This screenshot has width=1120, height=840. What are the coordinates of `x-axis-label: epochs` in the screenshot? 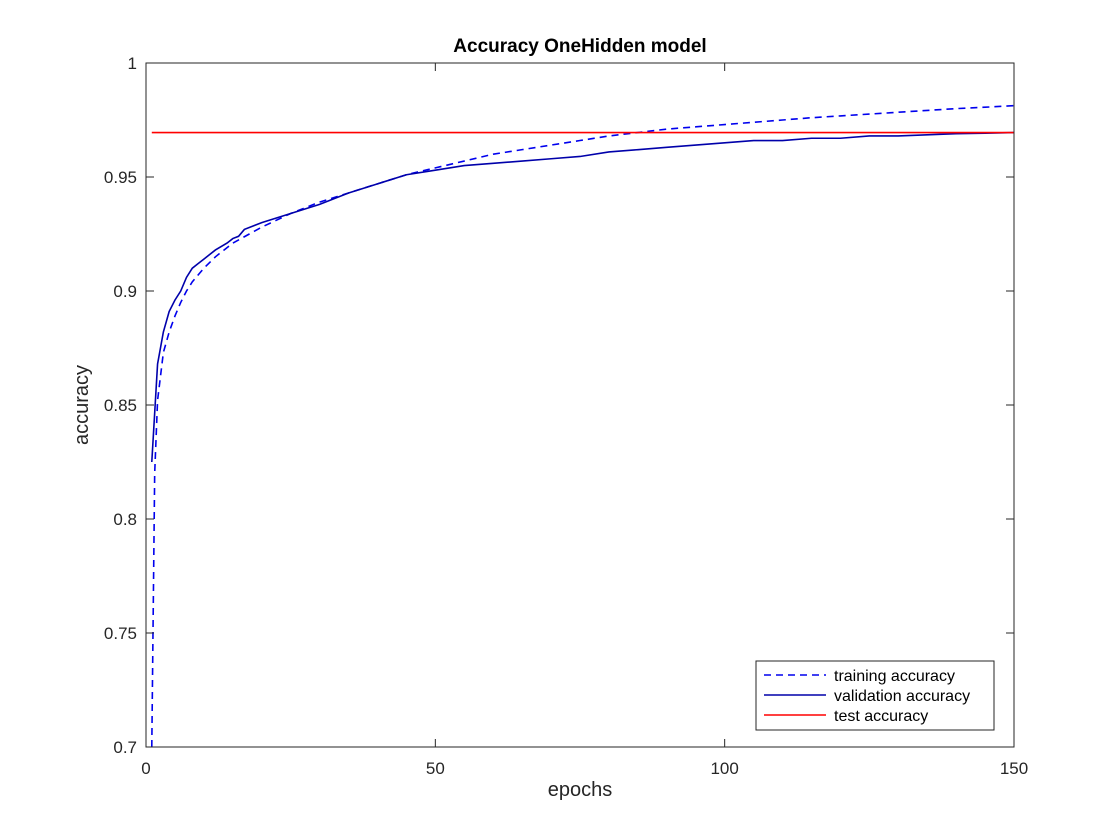 It's located at (580, 790).